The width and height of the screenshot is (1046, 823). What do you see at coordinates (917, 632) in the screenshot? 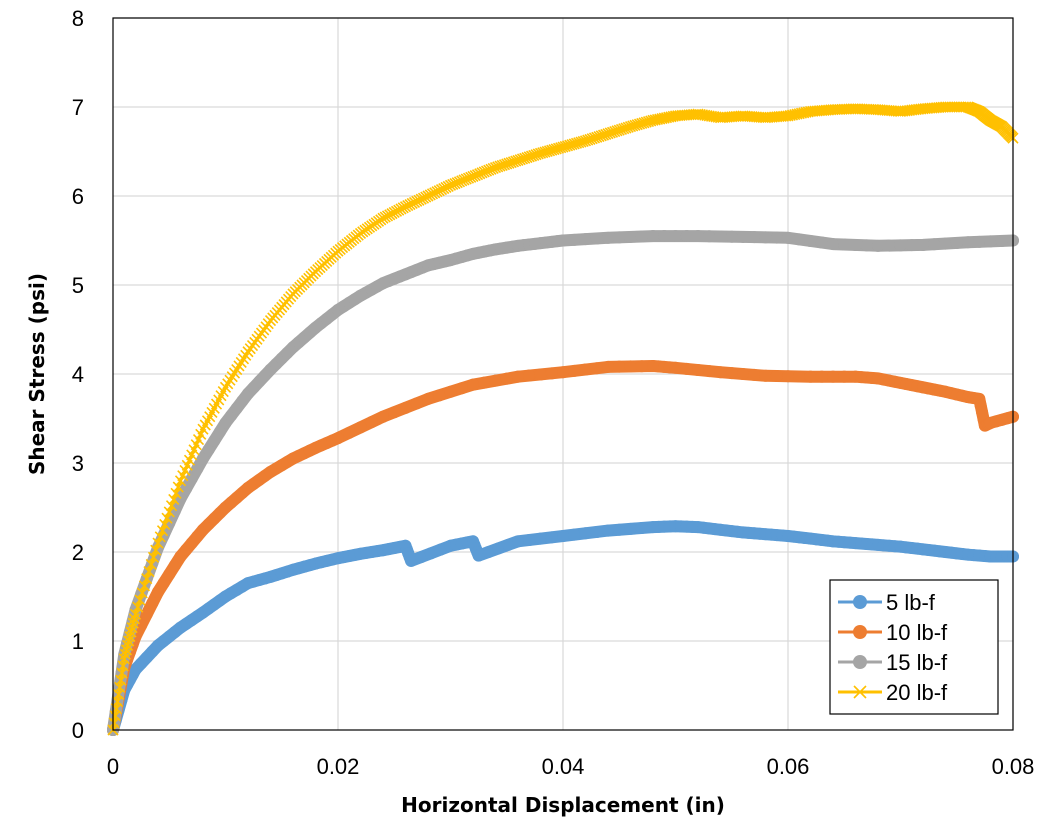
I see `legend-label: 10 lb-f` at bounding box center [917, 632].